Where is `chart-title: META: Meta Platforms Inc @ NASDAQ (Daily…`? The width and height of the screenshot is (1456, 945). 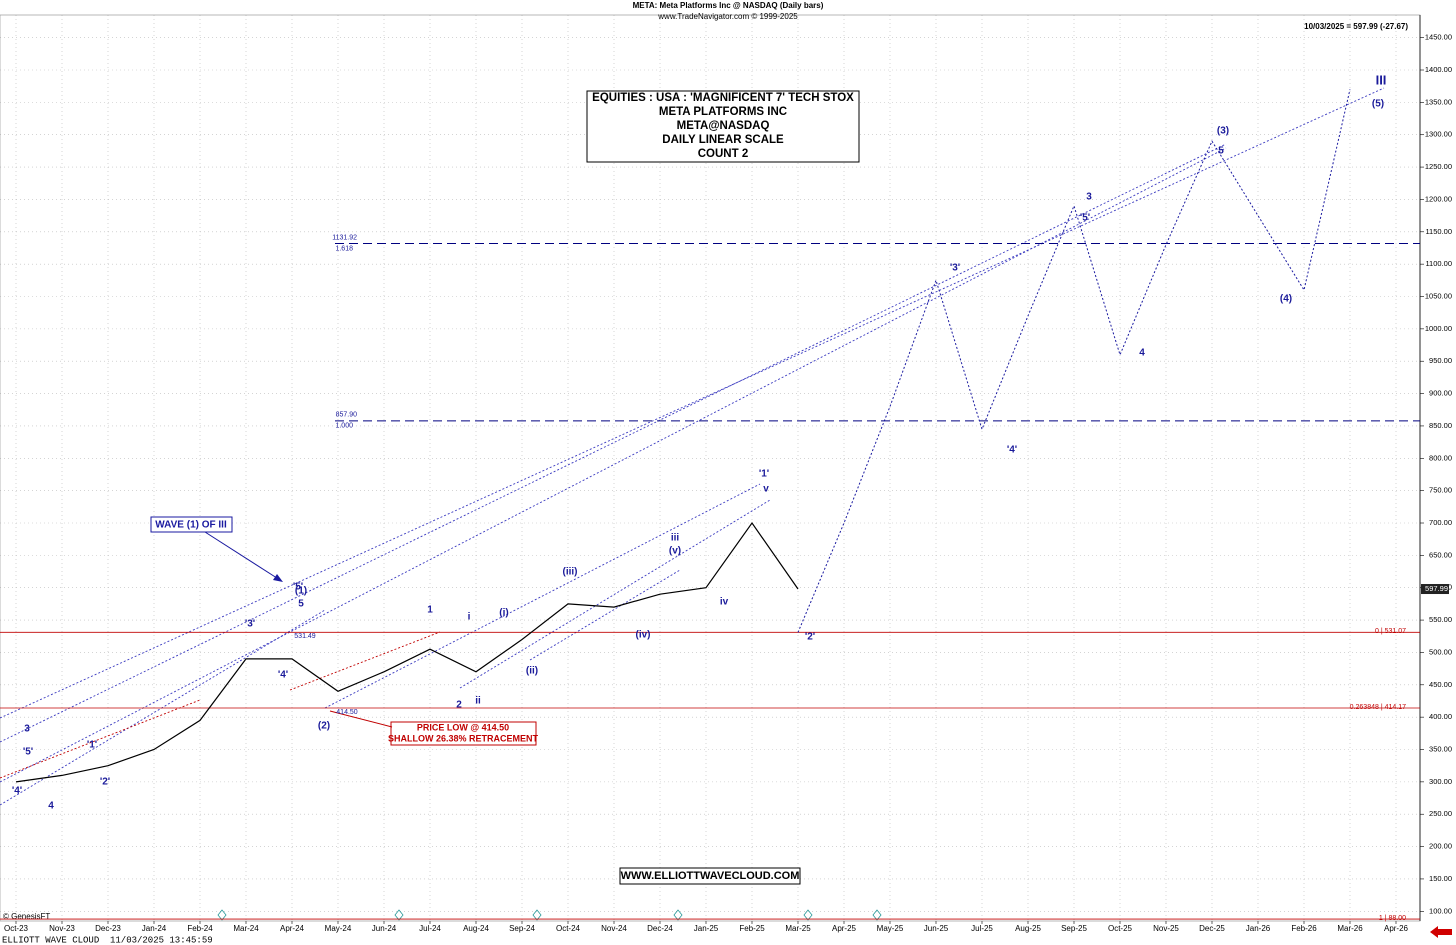
chart-title: META: Meta Platforms Inc @ NASDAQ (Daily… is located at coordinates (728, 5).